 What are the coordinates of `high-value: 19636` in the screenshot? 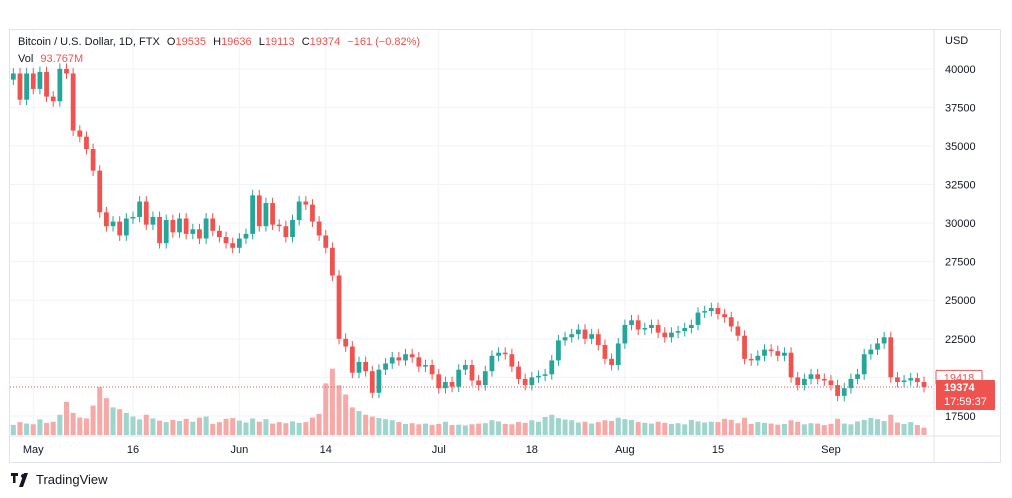 It's located at (236, 42).